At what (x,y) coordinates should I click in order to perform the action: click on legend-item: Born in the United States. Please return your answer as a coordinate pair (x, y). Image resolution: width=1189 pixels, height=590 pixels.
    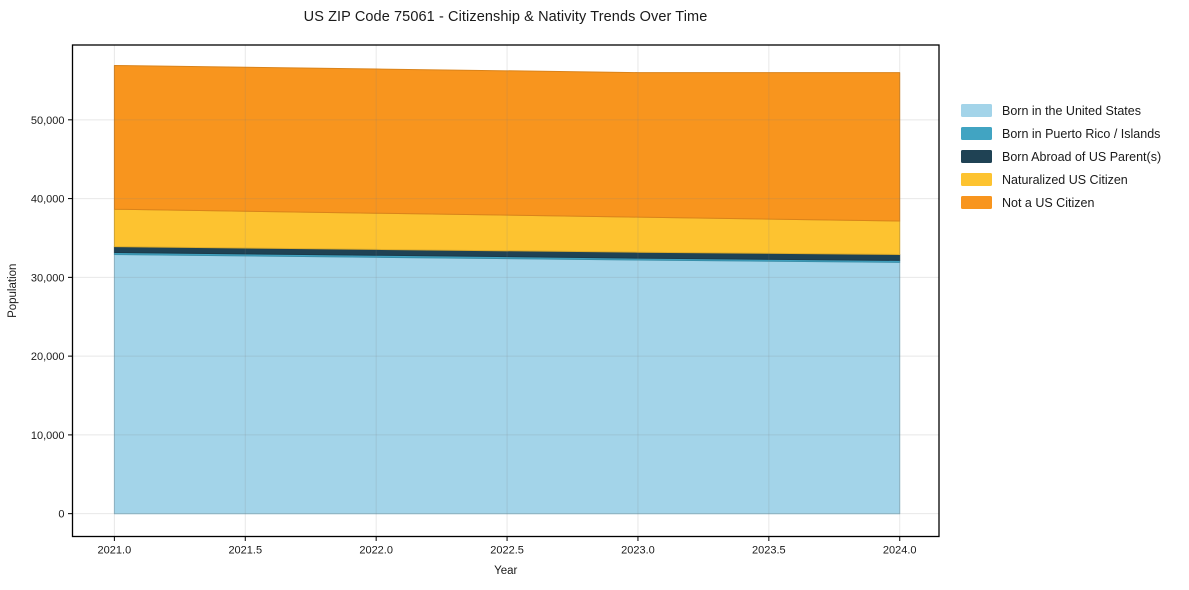
    Looking at the image, I should click on (1061, 110).